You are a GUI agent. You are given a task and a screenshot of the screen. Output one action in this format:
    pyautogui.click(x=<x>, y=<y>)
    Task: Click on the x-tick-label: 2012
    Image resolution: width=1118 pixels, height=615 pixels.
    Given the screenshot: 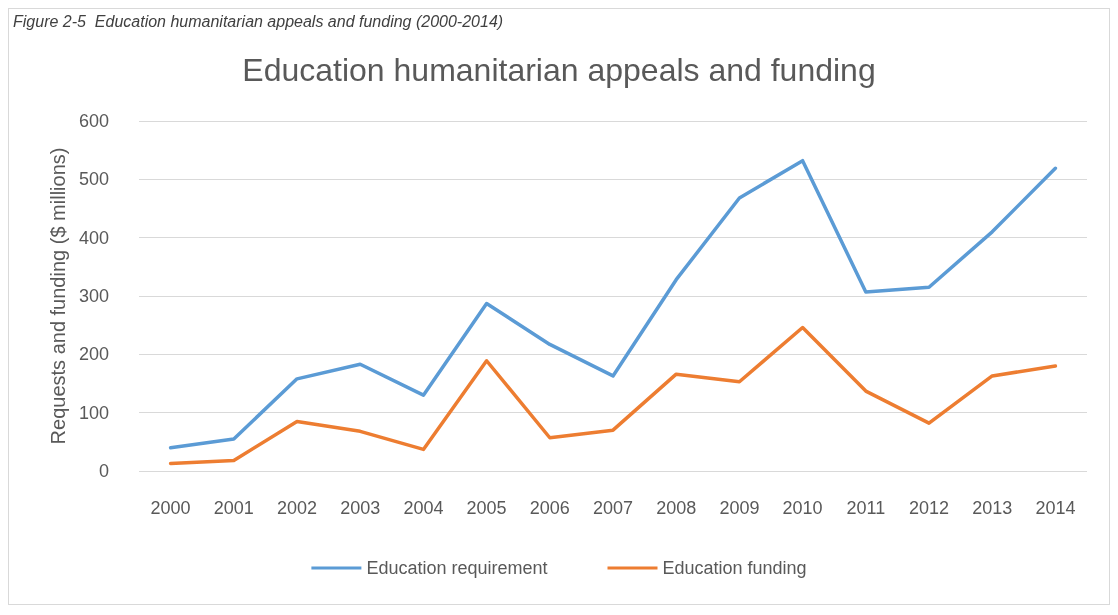 What is the action you would take?
    pyautogui.click(x=929, y=508)
    